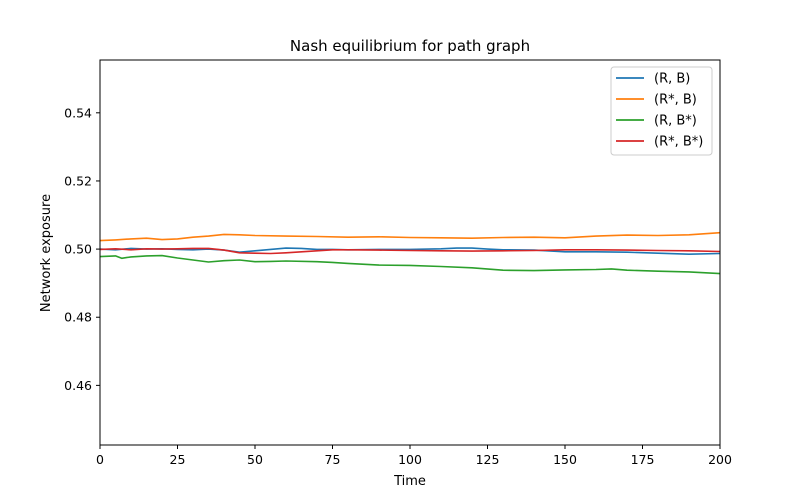  I want to click on series-lines, so click(410, 253).